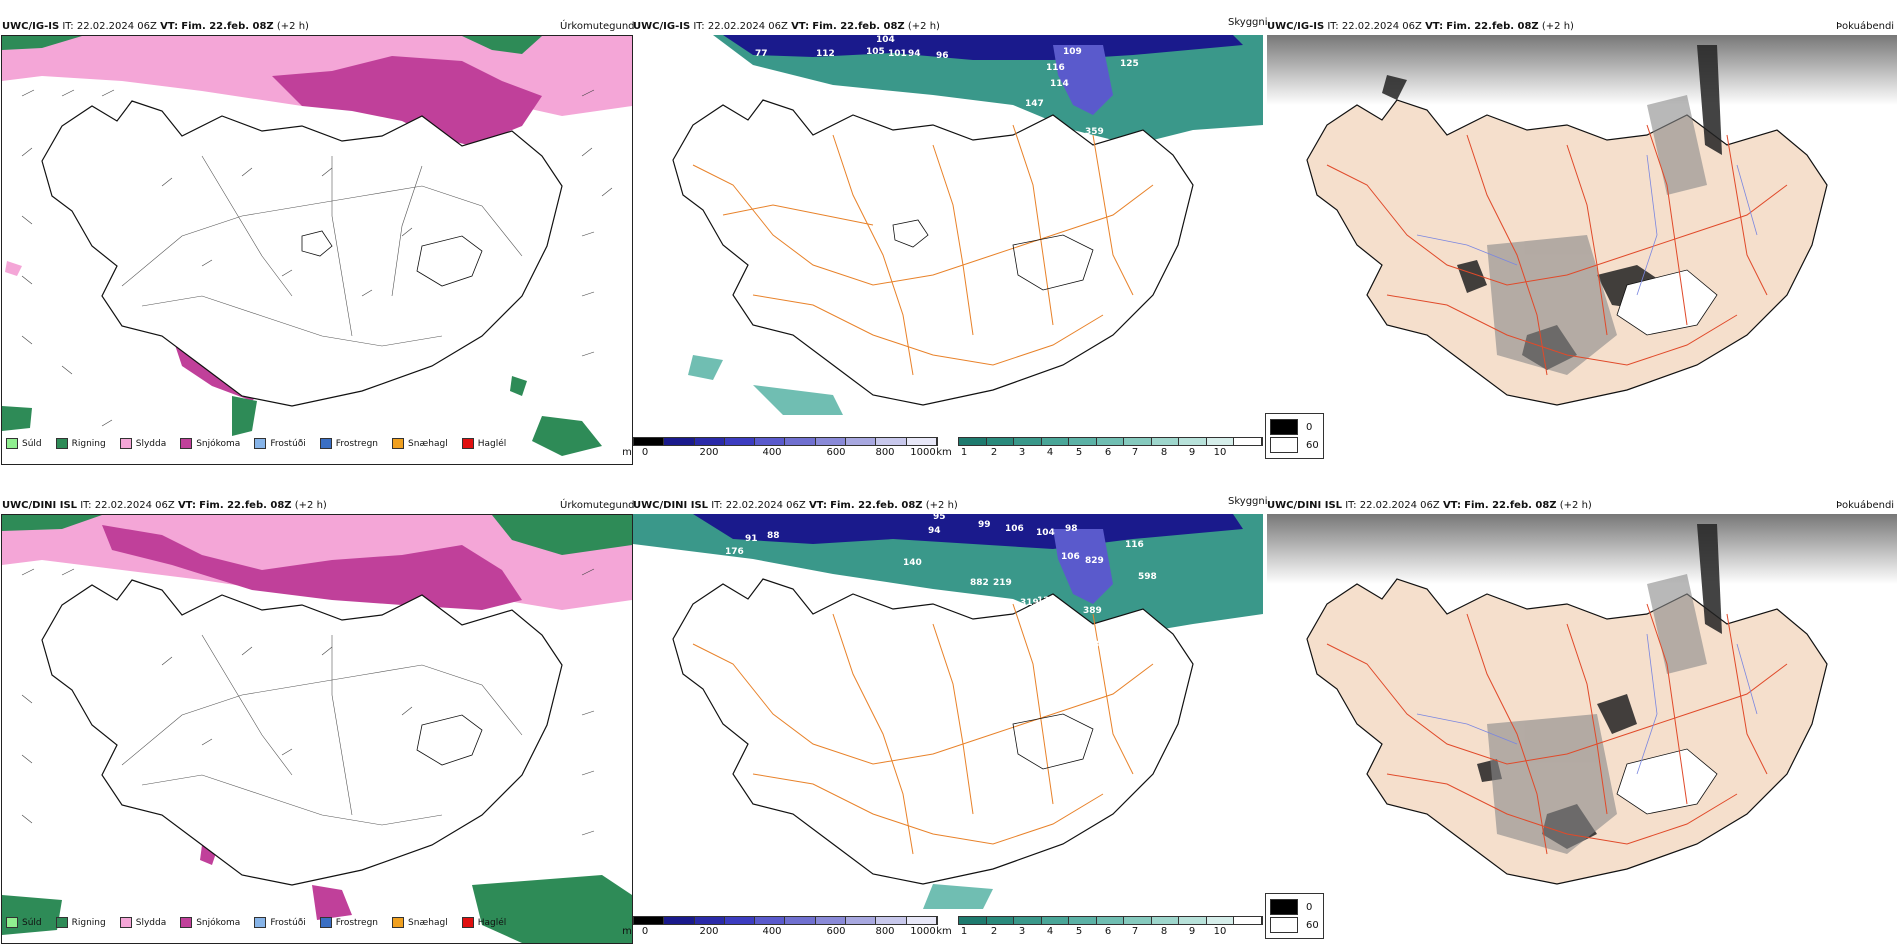 Image resolution: width=1900 pixels, height=950 pixels. Describe the element at coordinates (169, 26) in the screenshot. I see `vt-label: VT:` at that location.